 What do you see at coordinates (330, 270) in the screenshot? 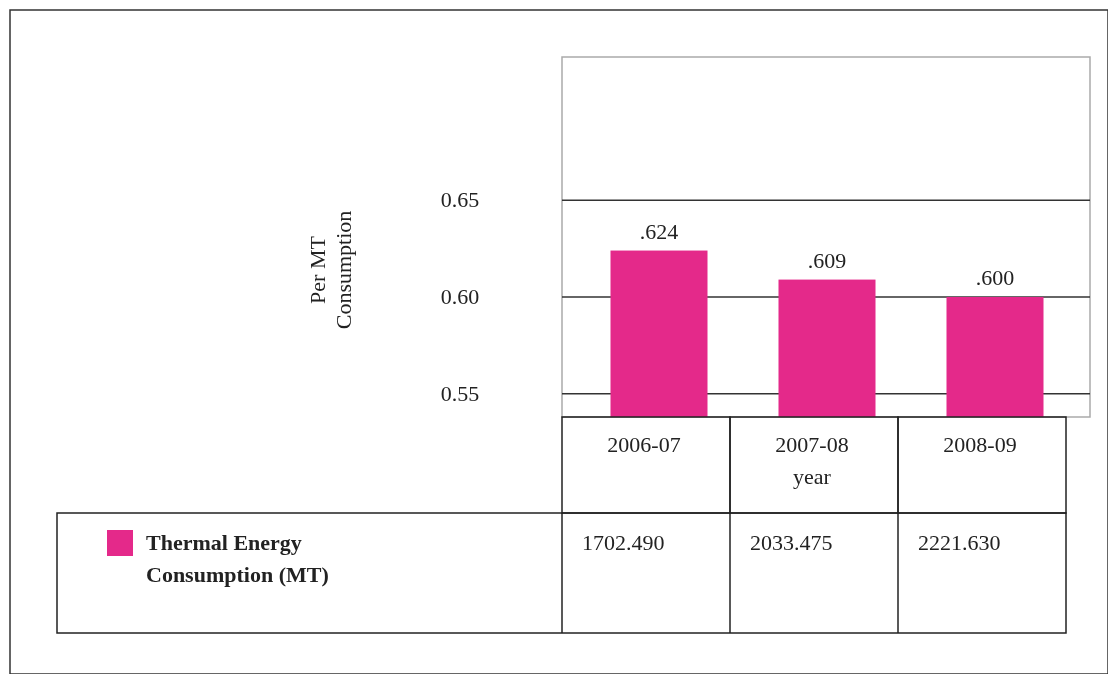
I see `y-axis-title: Per MT Consumption` at bounding box center [330, 270].